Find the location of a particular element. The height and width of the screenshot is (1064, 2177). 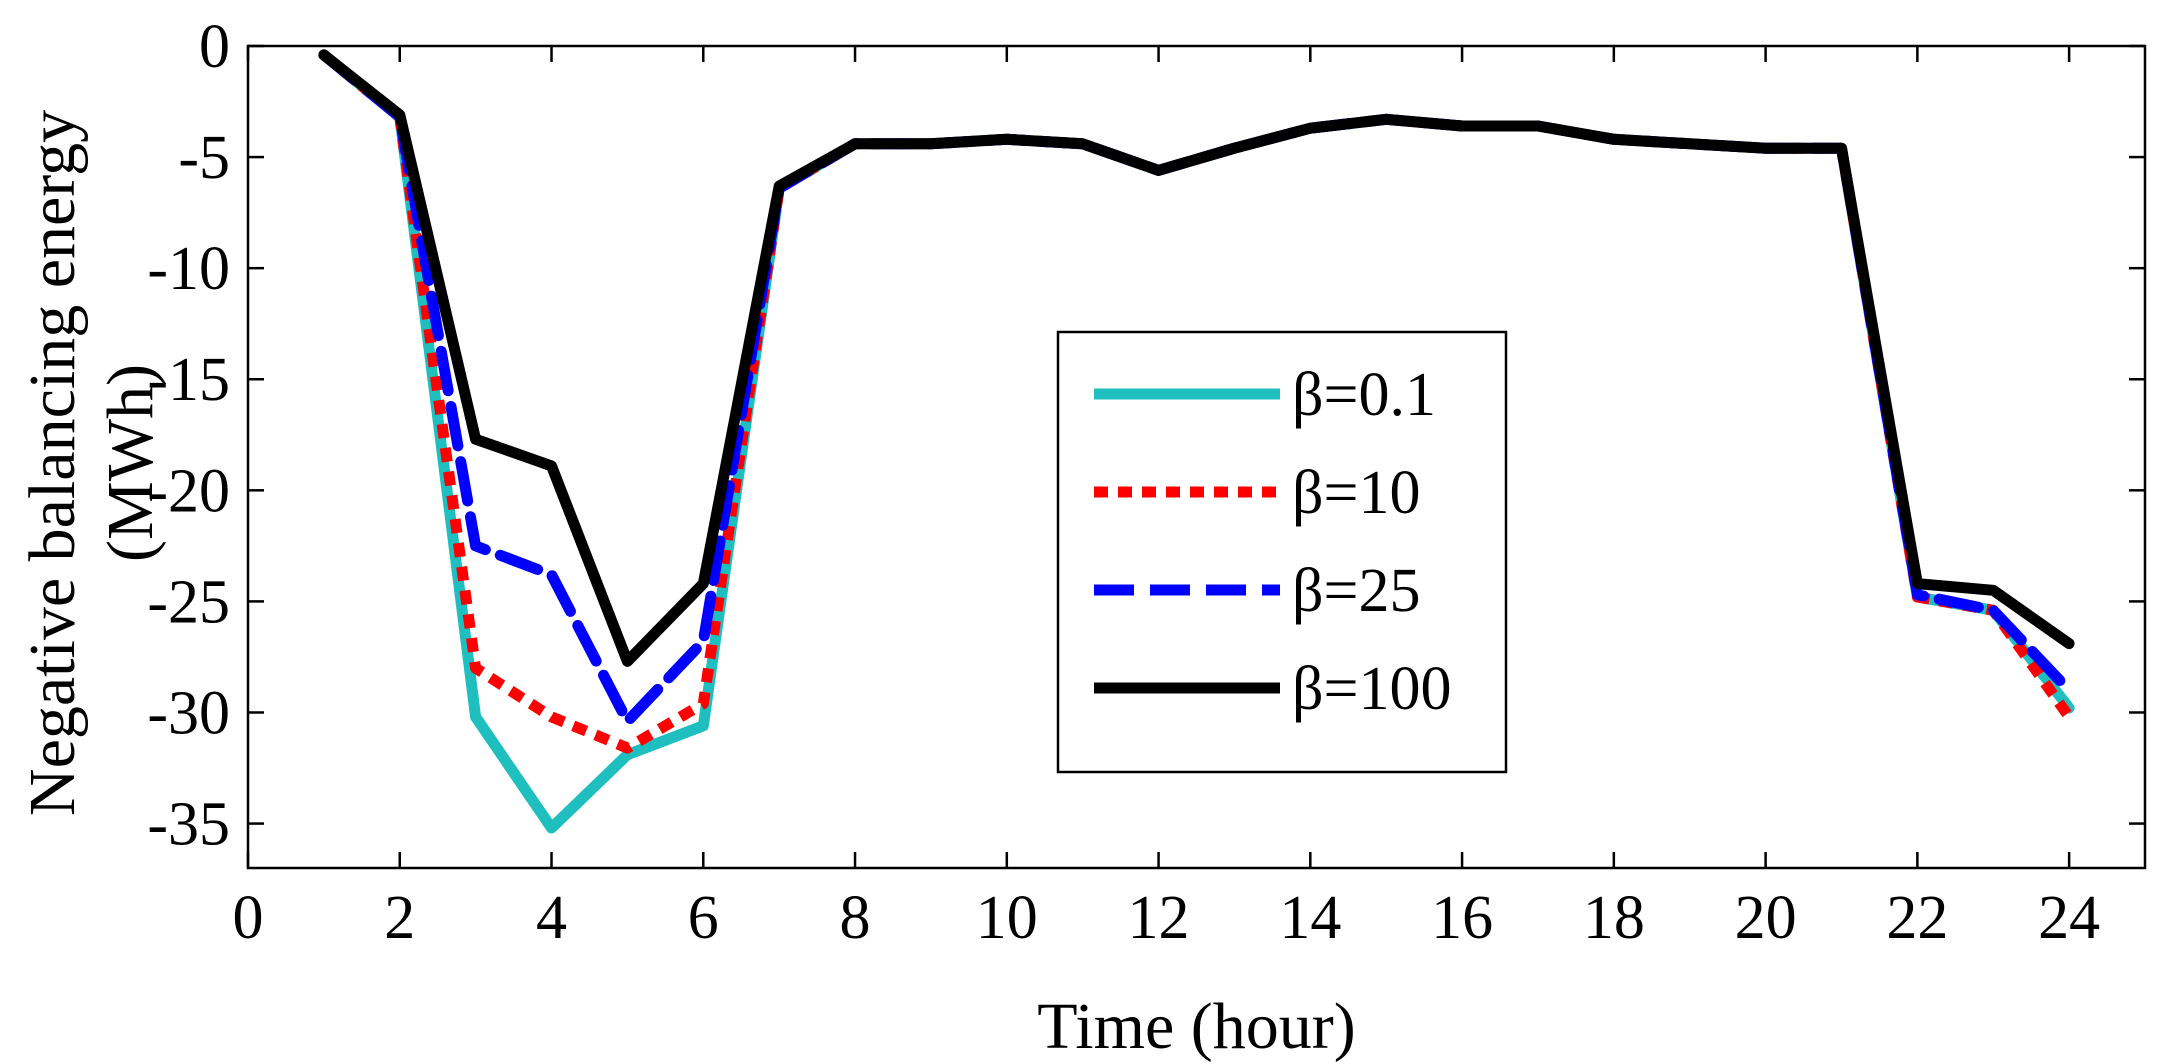

x-tick-label: 2 is located at coordinates (399, 918).